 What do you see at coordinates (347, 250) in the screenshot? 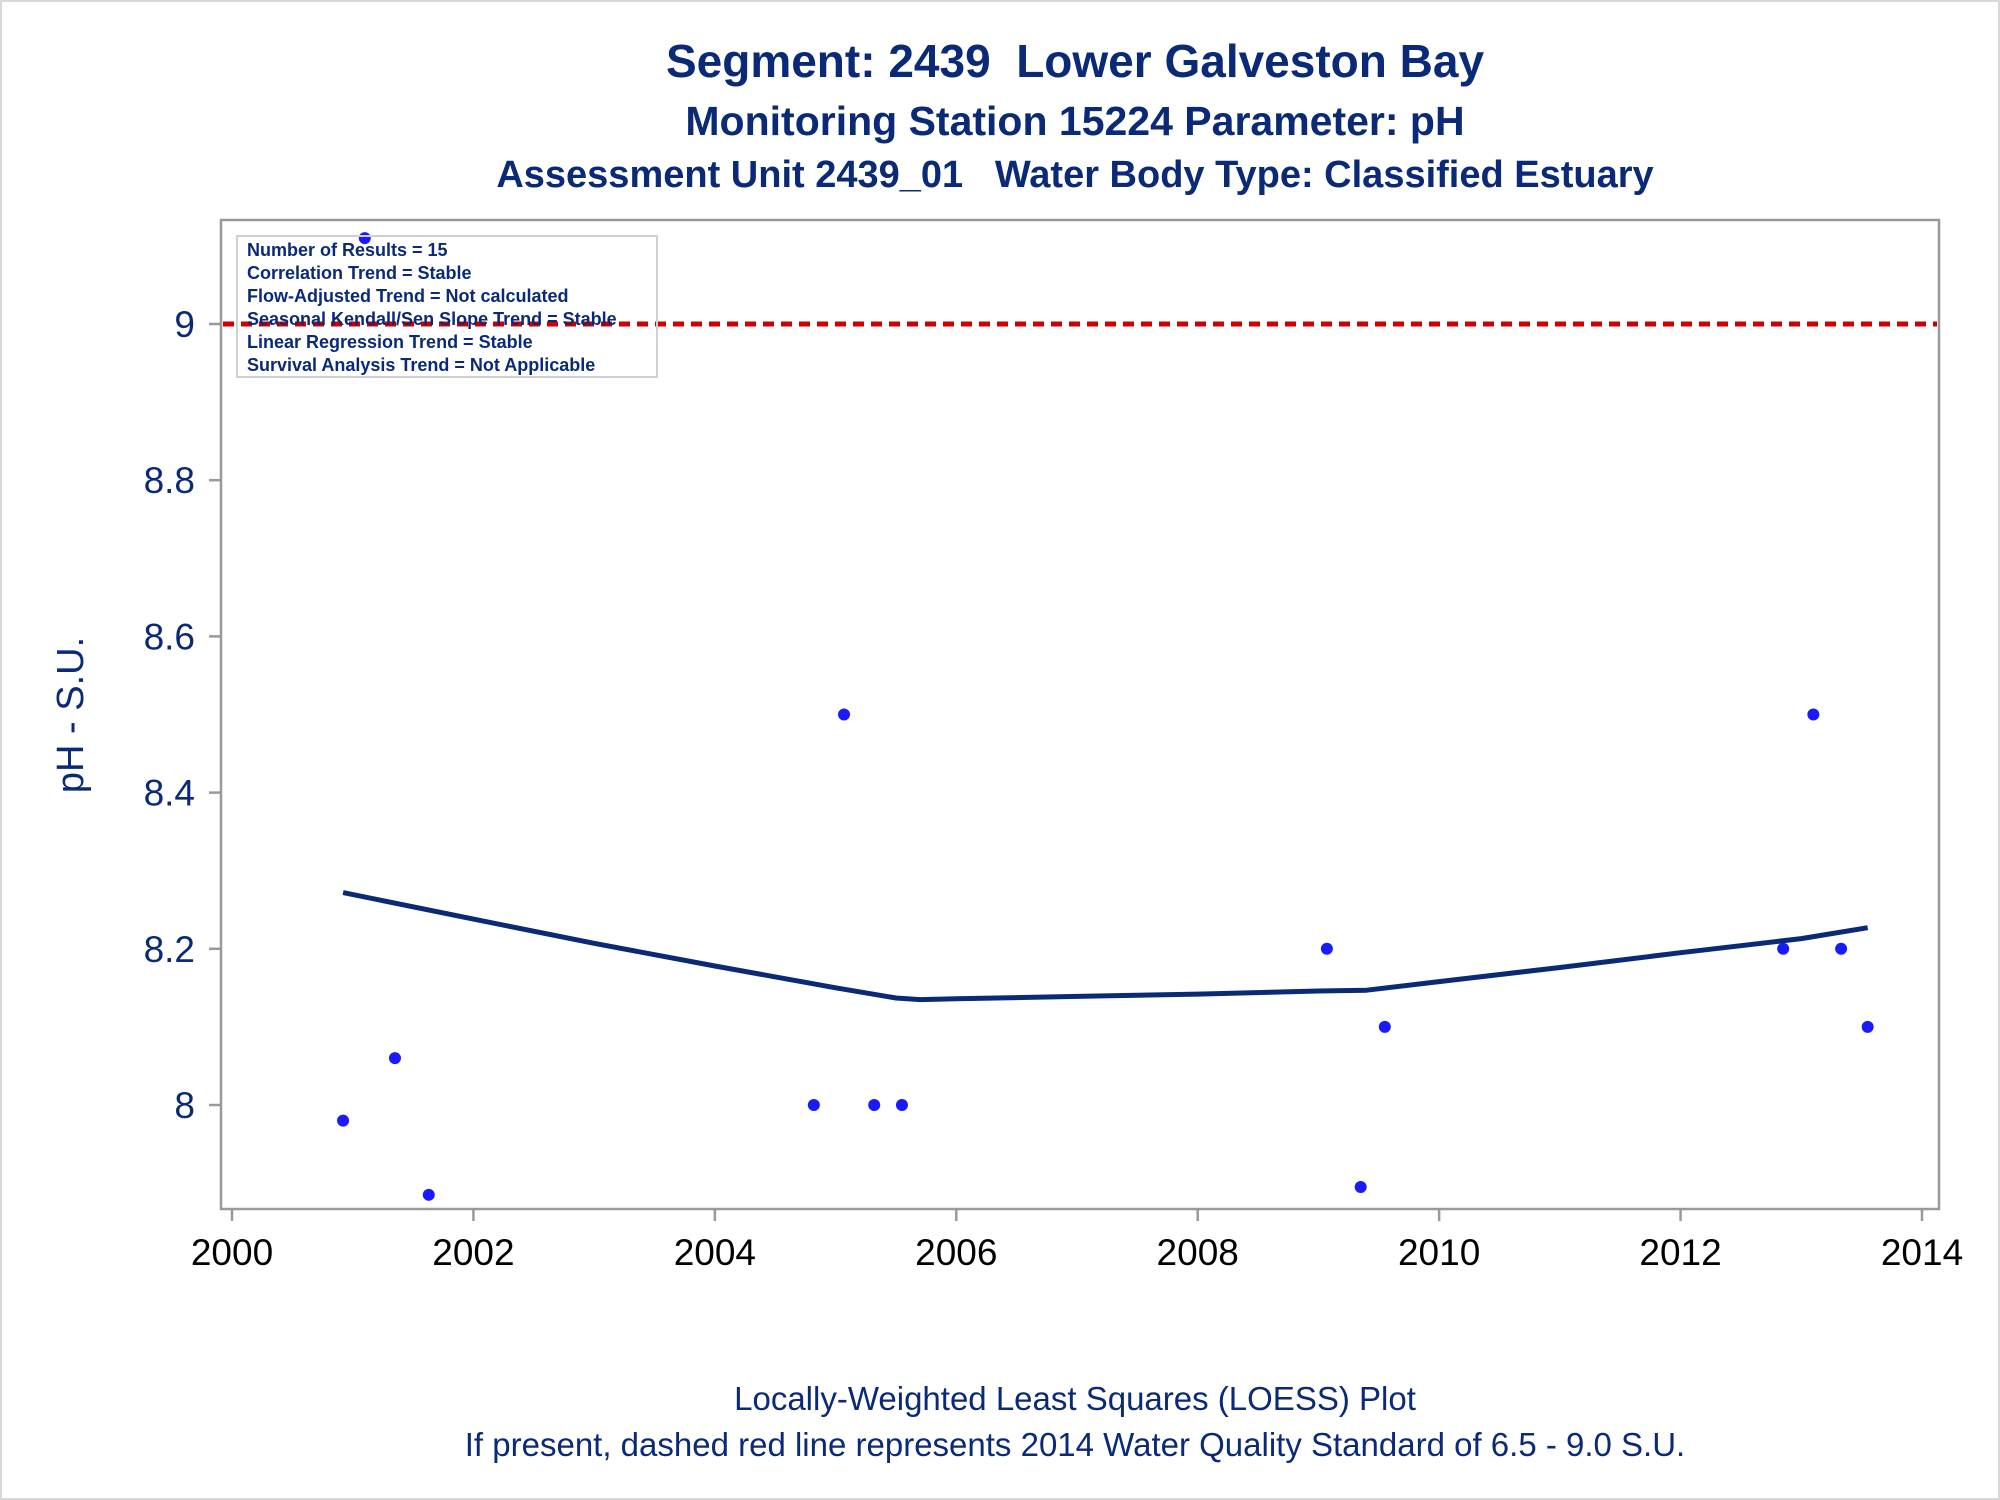
I see `stats-inset-line: Number of Results = 15` at bounding box center [347, 250].